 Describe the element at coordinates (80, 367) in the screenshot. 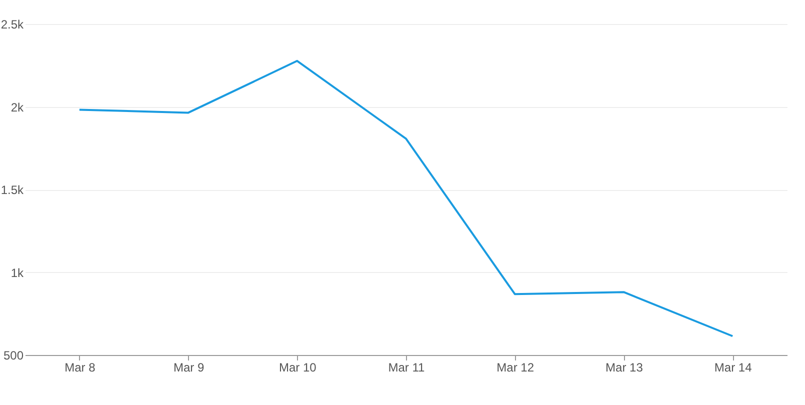

I see `x-tick-label: Mar 8` at that location.